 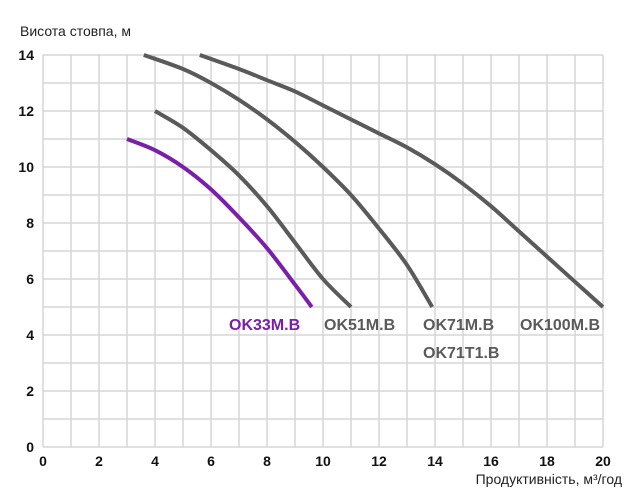 I want to click on series-label-ok71t1: OK71T1.B, so click(x=461, y=353).